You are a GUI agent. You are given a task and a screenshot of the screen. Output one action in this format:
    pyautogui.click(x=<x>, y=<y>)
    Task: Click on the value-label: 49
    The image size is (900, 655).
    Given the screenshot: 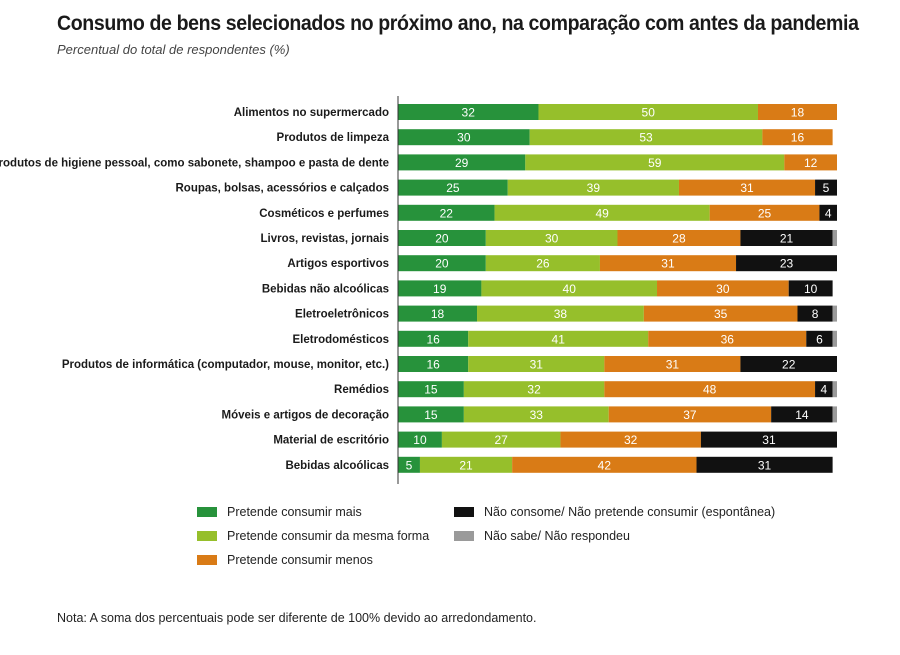 What is the action you would take?
    pyautogui.click(x=602, y=213)
    